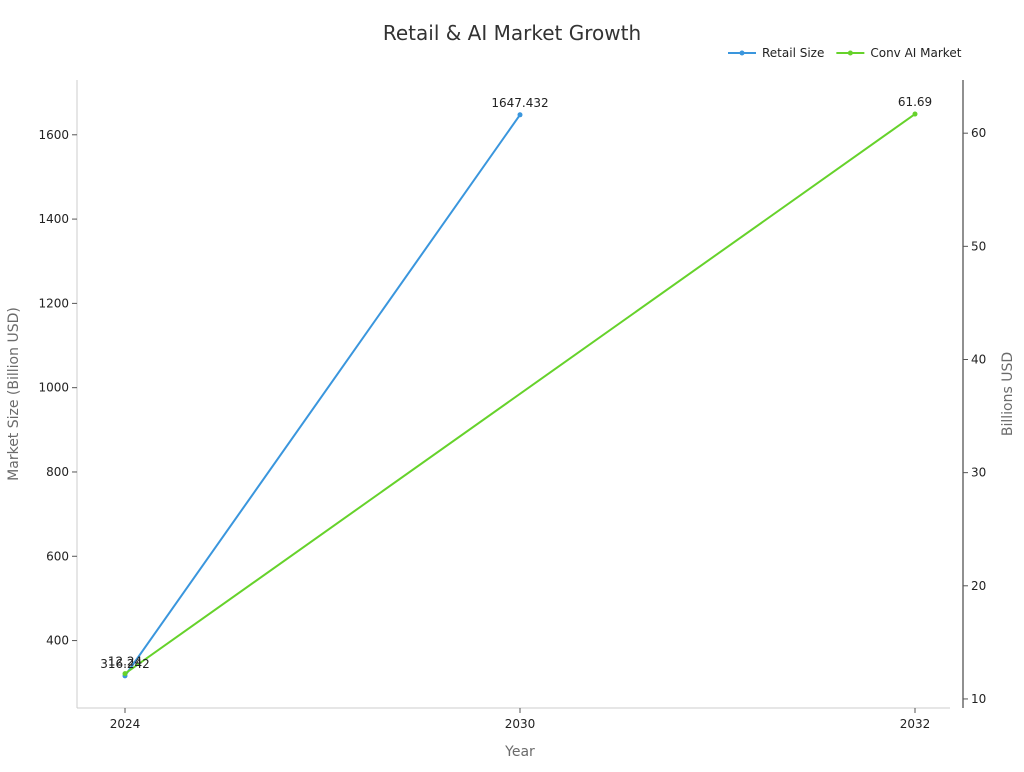  What do you see at coordinates (57, 641) in the screenshot?
I see `y-left-tick-label: 400` at bounding box center [57, 641].